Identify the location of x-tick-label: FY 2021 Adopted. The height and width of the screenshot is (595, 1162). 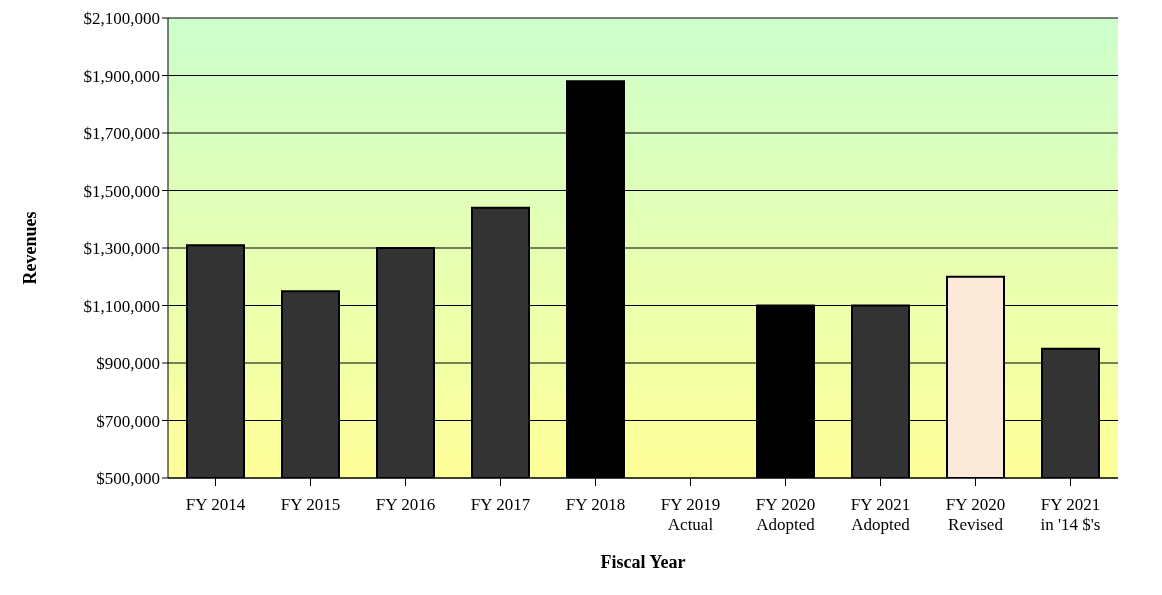
(880, 514).